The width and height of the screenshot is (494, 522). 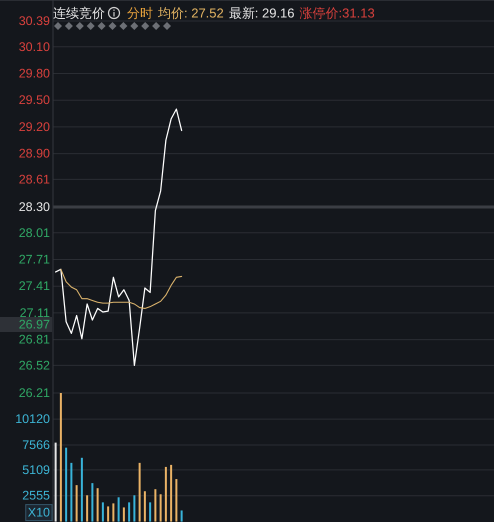 I want to click on y-tick-label: 10120, so click(x=32, y=419).